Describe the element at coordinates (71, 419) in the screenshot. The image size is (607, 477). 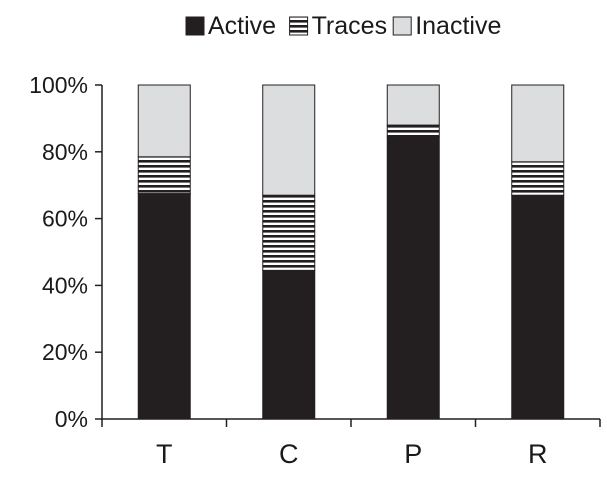
I see `y-tick-label: 0%` at that location.